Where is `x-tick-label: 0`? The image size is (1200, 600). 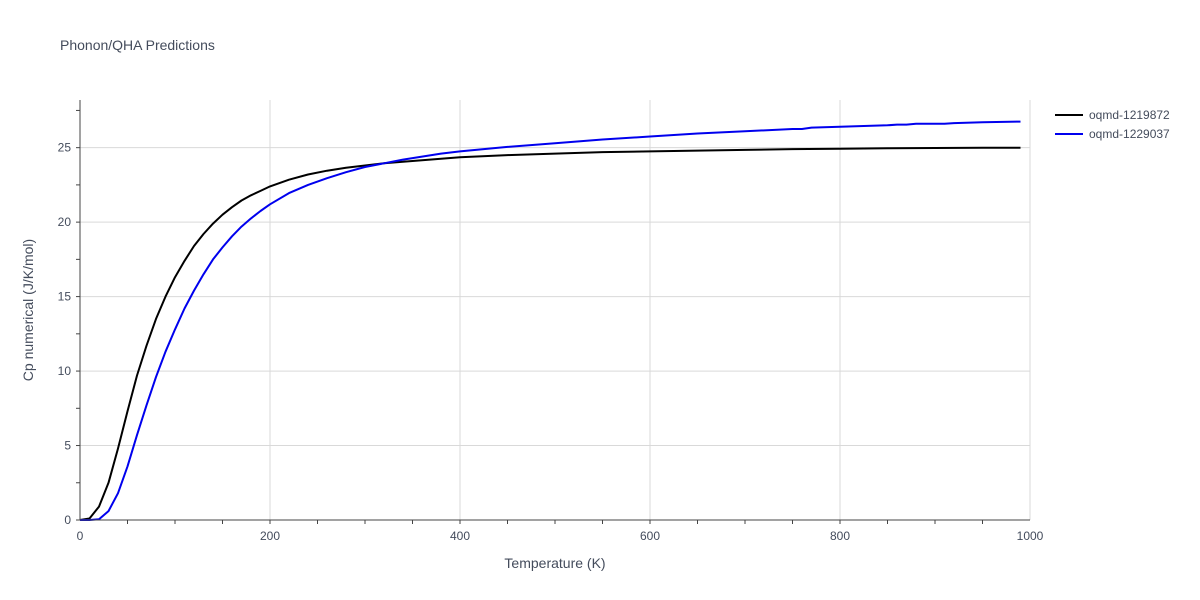 x-tick-label: 0 is located at coordinates (80, 536).